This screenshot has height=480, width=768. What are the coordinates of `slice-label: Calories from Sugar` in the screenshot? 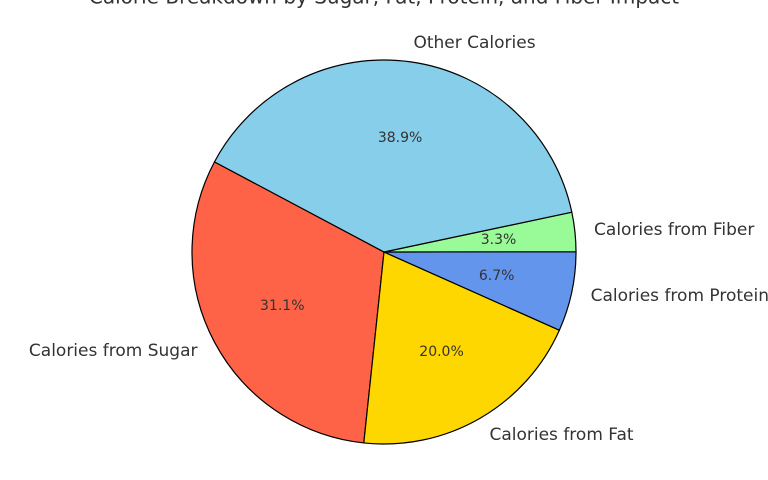 It's located at (113, 351).